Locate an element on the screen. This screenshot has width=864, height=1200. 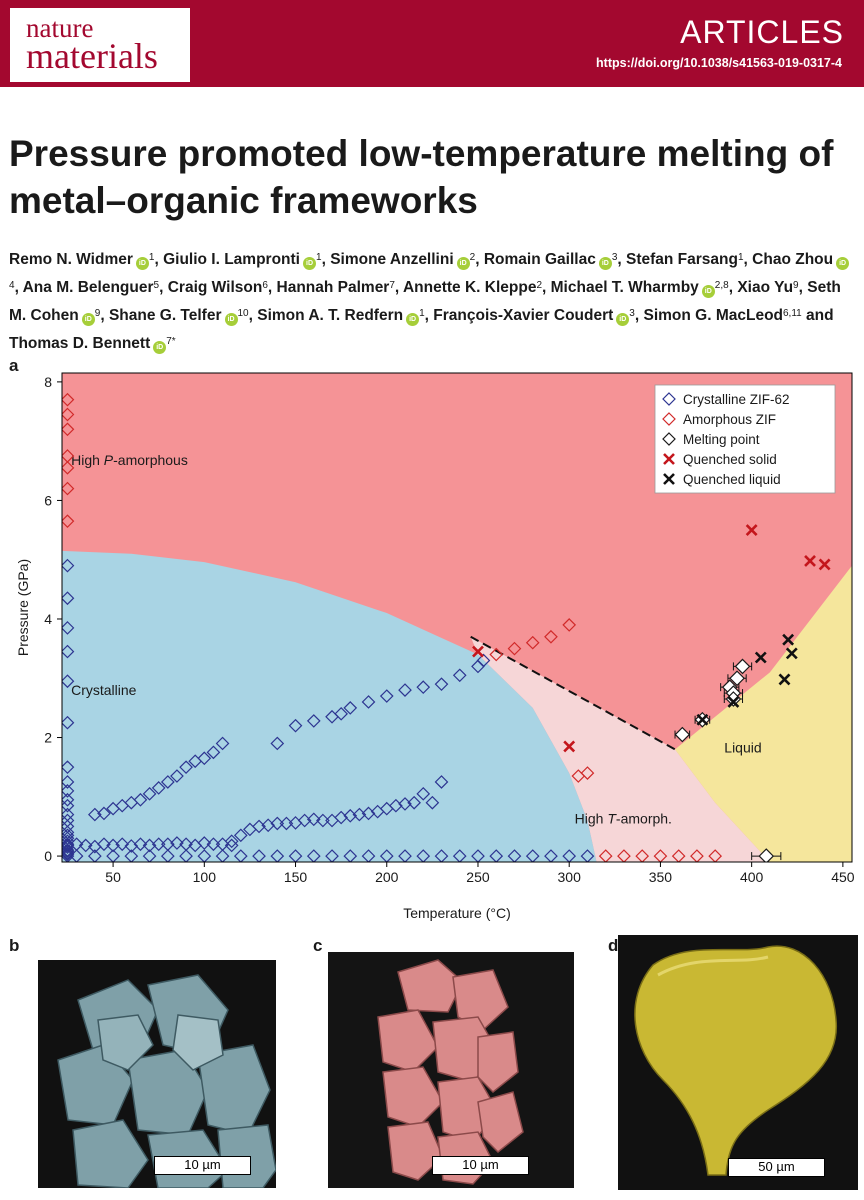
author-name: Seth M. Cohen is located at coordinates (425, 301).